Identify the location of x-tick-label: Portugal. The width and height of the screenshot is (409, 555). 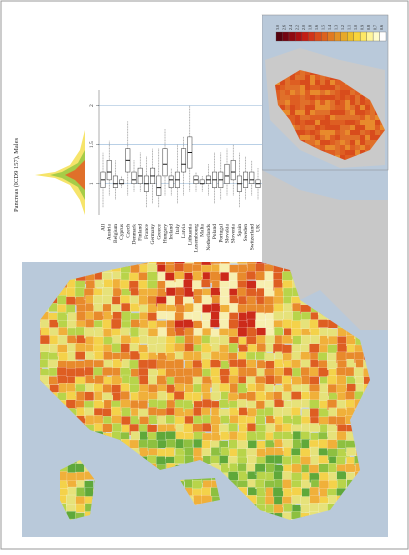
(221, 233).